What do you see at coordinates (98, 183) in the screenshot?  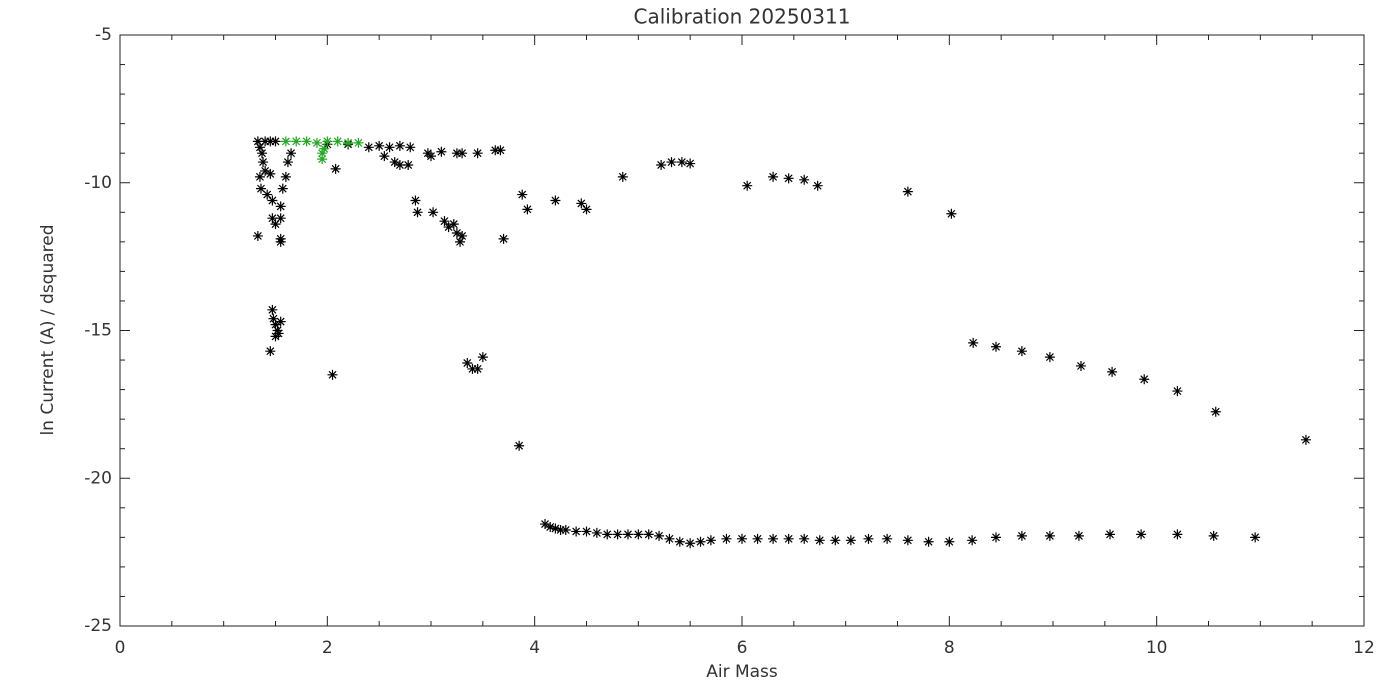 I see `y-tick-label: -10` at bounding box center [98, 183].